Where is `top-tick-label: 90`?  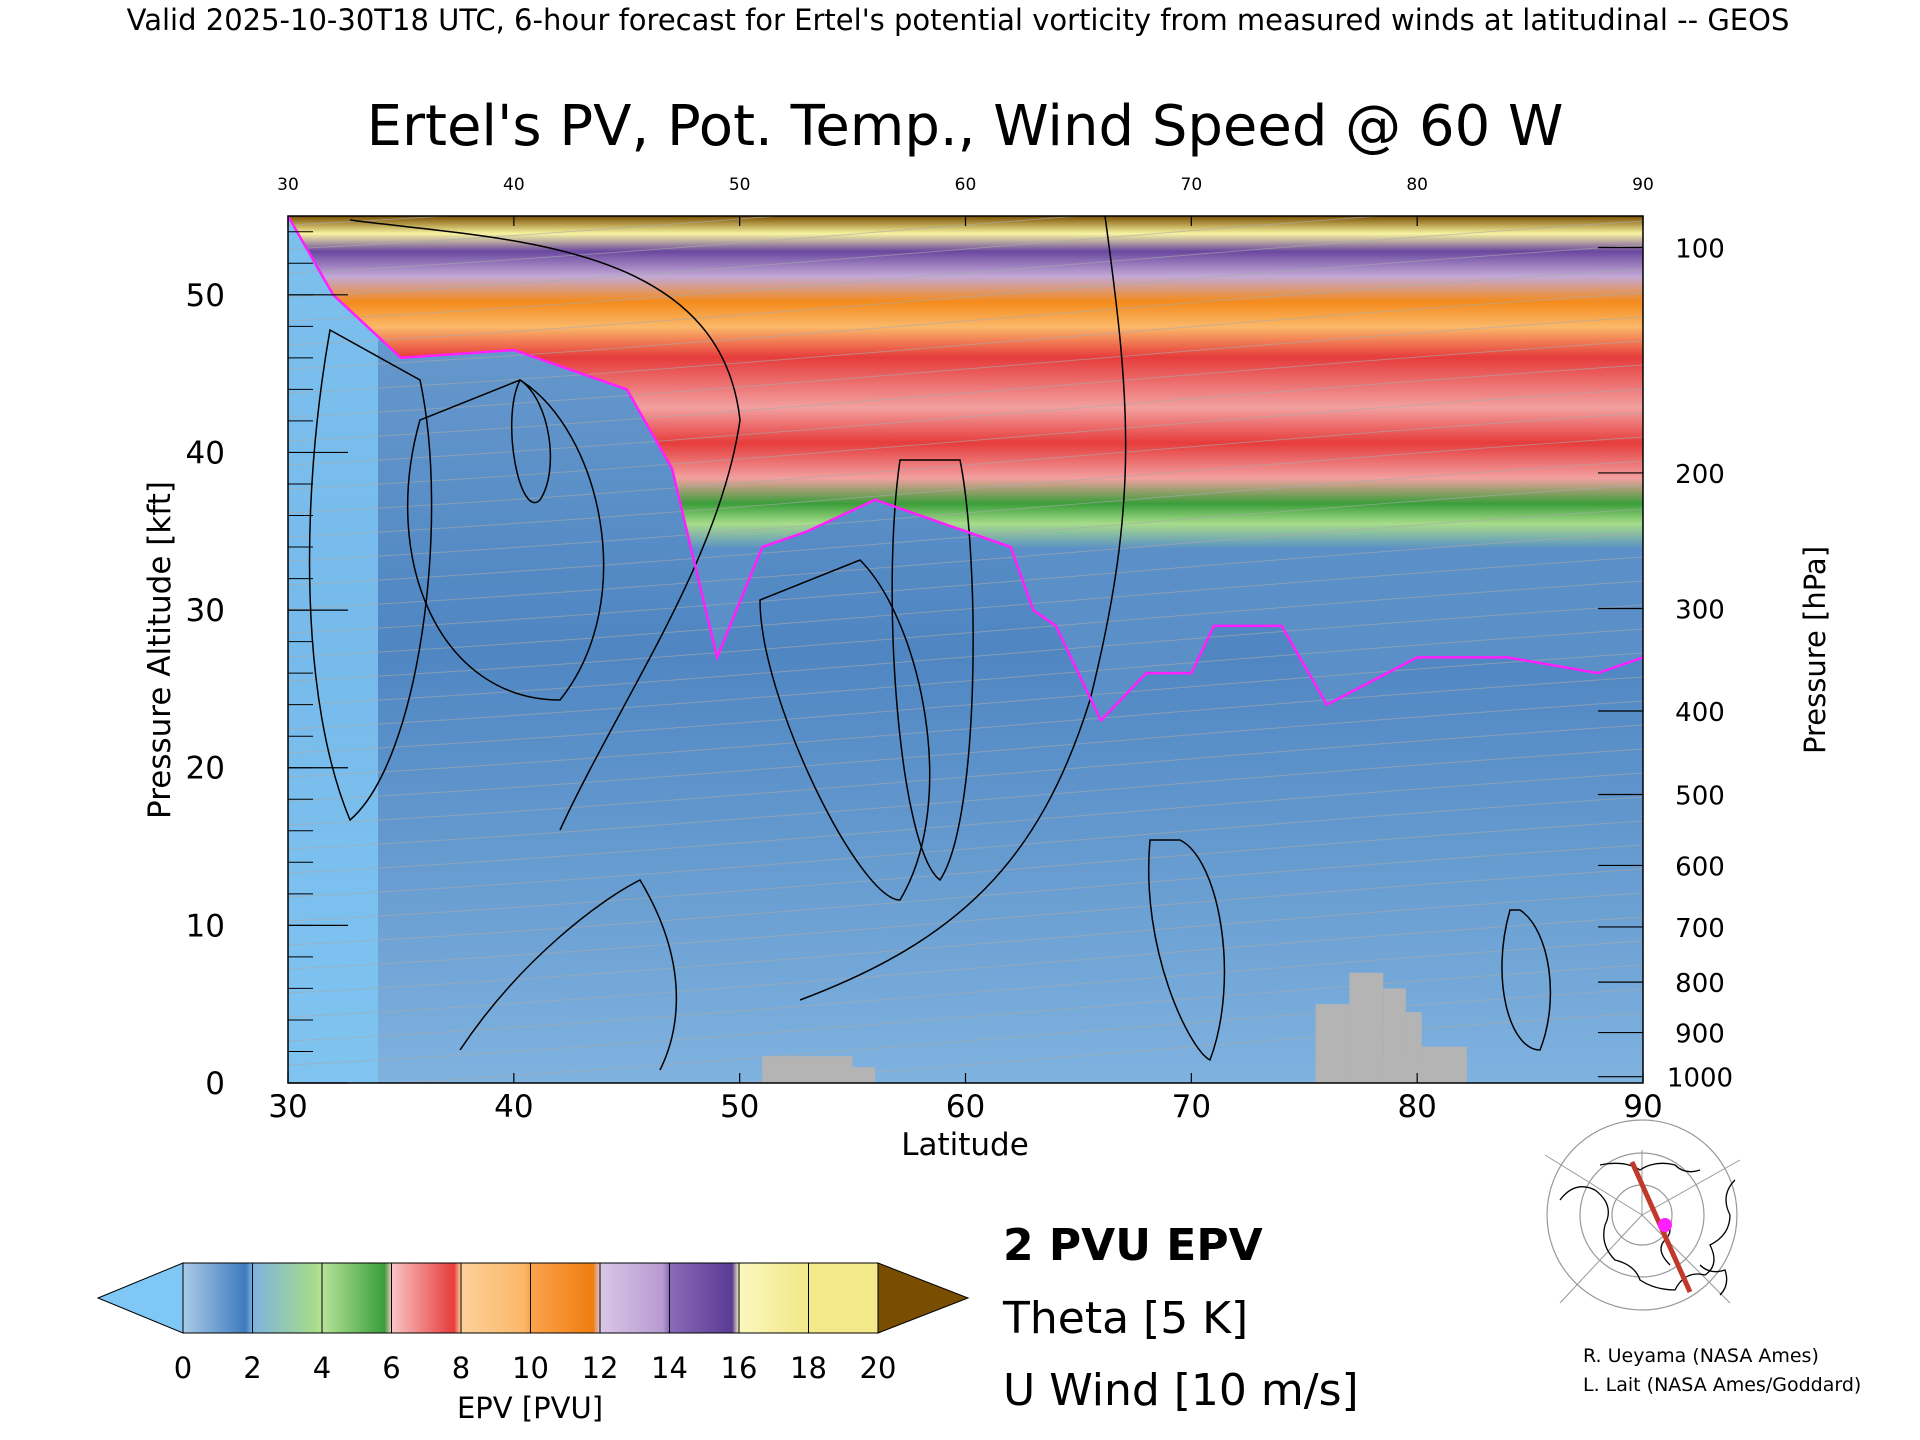 top-tick-label: 90 is located at coordinates (1643, 185).